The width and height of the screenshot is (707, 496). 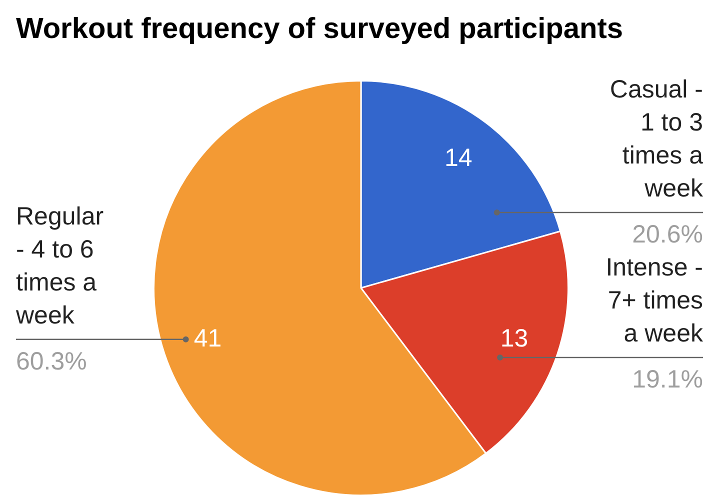 What do you see at coordinates (458, 158) in the screenshot?
I see `data-label: 14` at bounding box center [458, 158].